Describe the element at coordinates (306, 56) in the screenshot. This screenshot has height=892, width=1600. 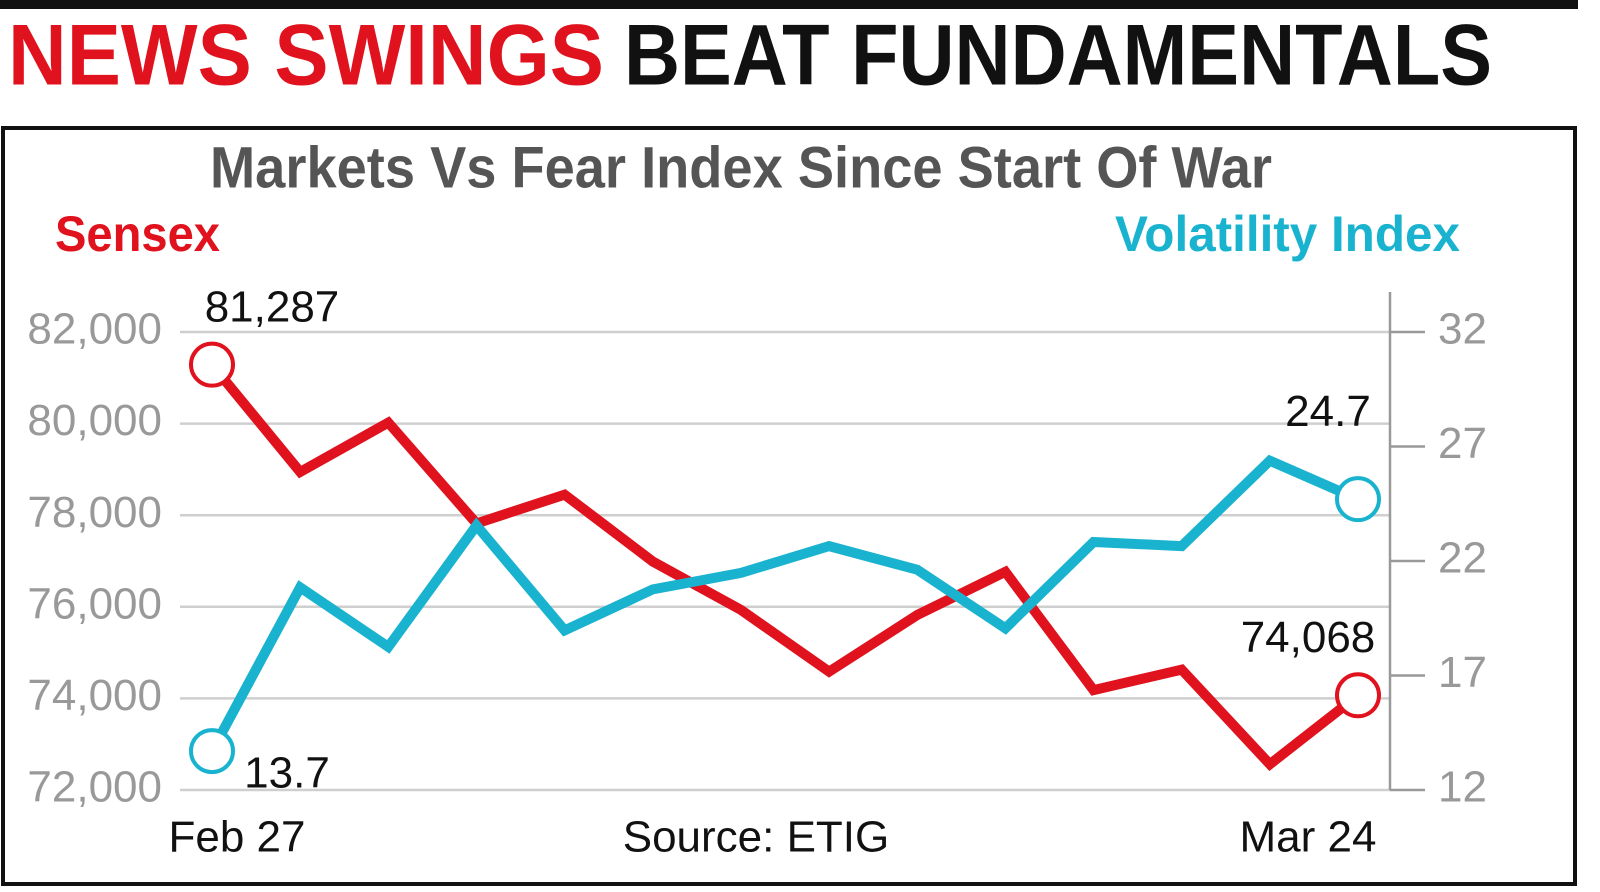
I see `title-highlight: NEWS SWINGS` at that location.